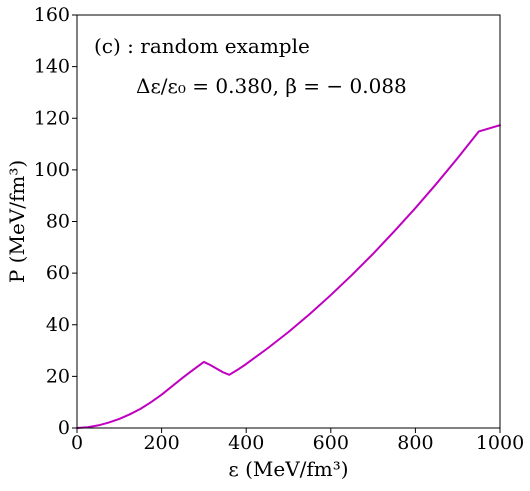 This screenshot has width=530, height=491. What do you see at coordinates (331, 443) in the screenshot?
I see `x-tick-label: 600` at bounding box center [331, 443].